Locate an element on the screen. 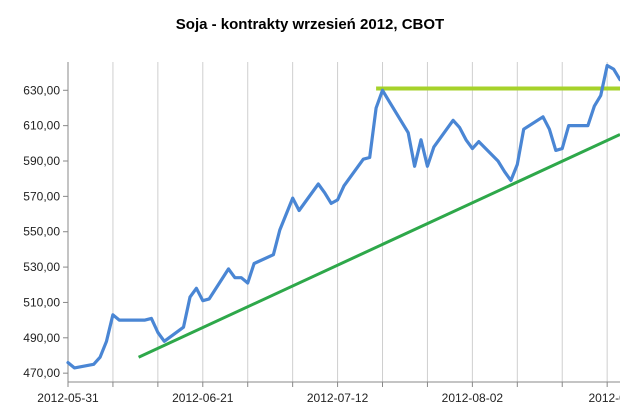 This screenshot has width=620, height=413. y-tick-label: 570,00 is located at coordinates (41, 196).